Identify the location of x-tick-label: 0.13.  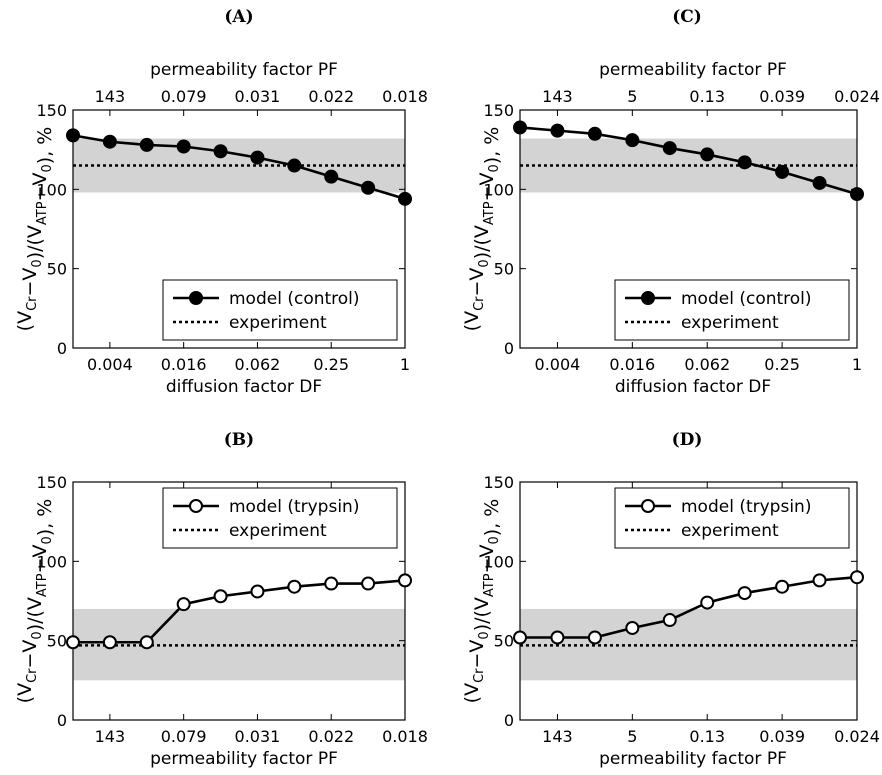
(707, 736).